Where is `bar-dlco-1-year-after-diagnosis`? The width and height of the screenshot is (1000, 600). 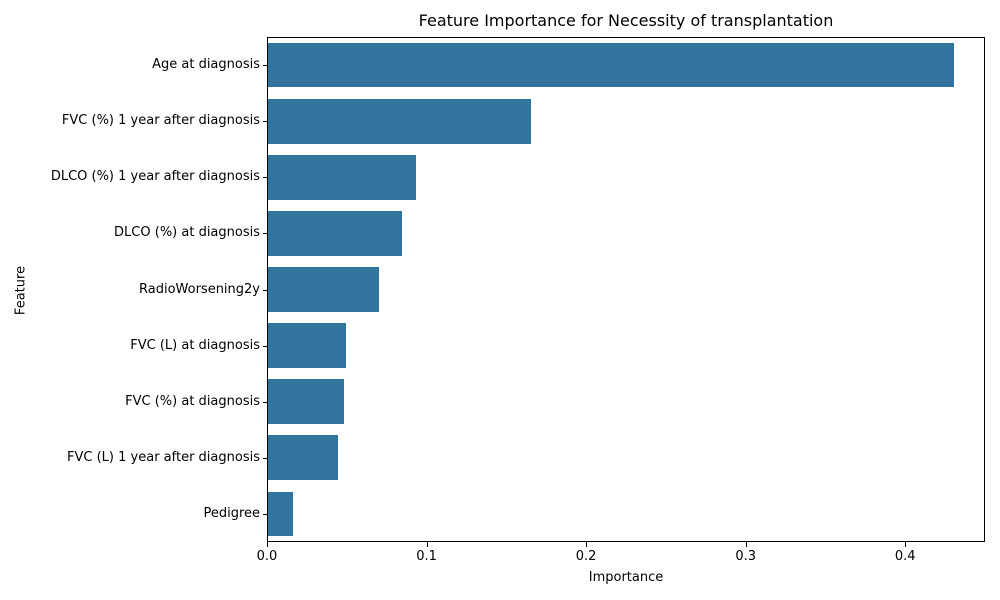 bar-dlco-1-year-after-diagnosis is located at coordinates (342, 177).